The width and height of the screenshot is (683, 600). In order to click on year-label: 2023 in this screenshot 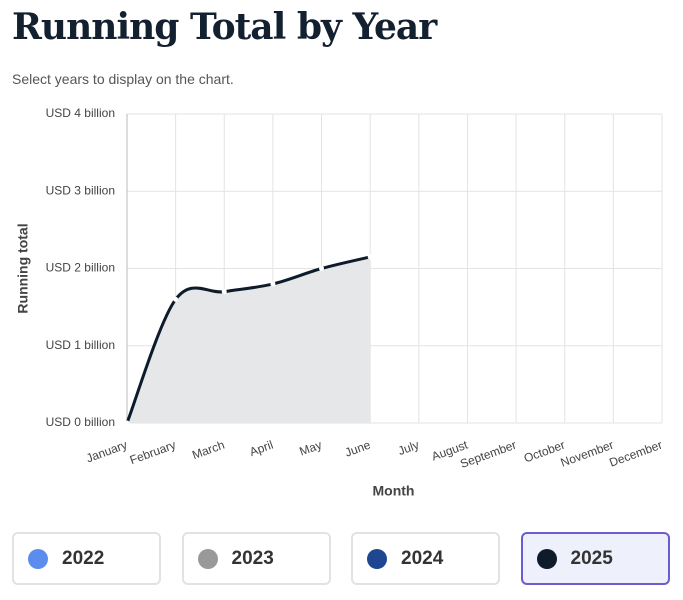, I will do `click(252, 558)`.